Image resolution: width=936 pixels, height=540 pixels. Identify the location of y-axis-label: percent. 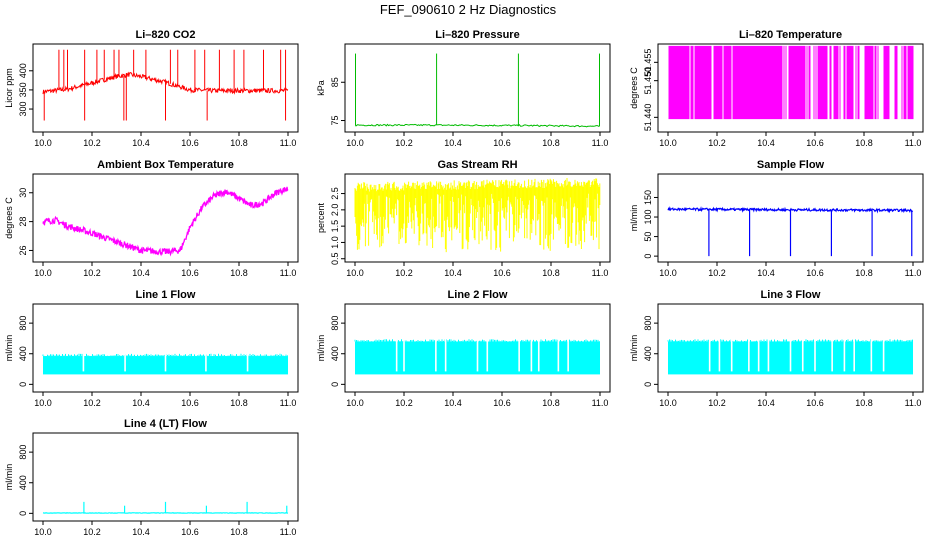
(321, 217).